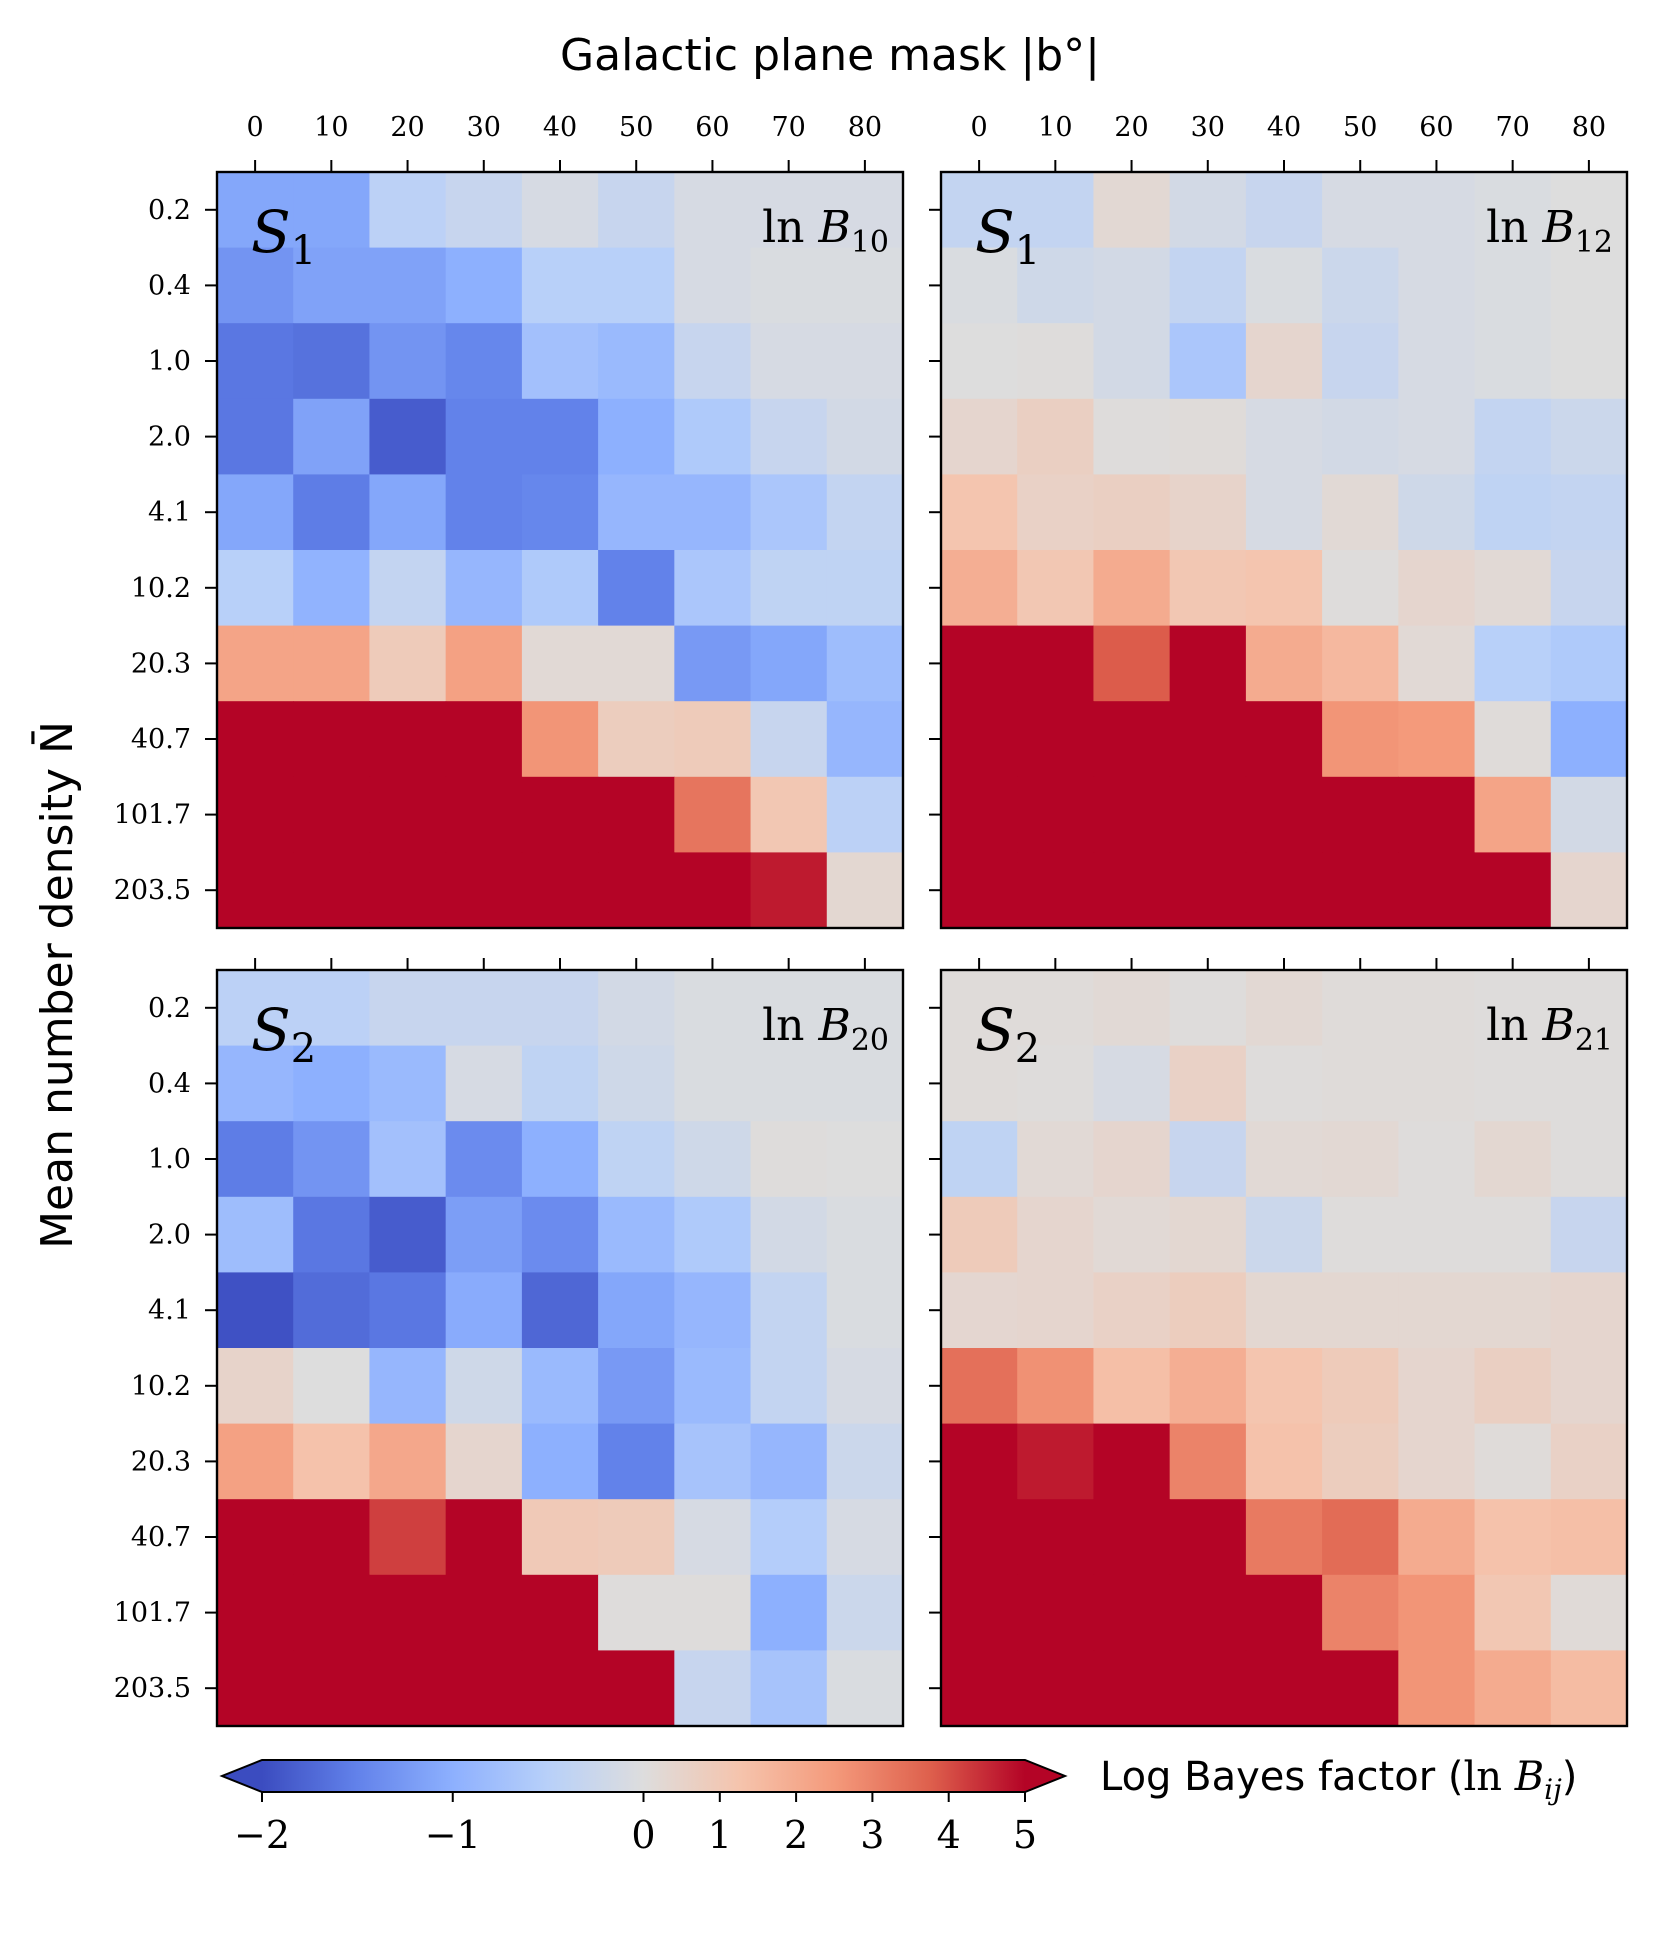 The width and height of the screenshot is (1660, 1934). Describe the element at coordinates (1131, 127) in the screenshot. I see `x-tick-label: 20` at that location.